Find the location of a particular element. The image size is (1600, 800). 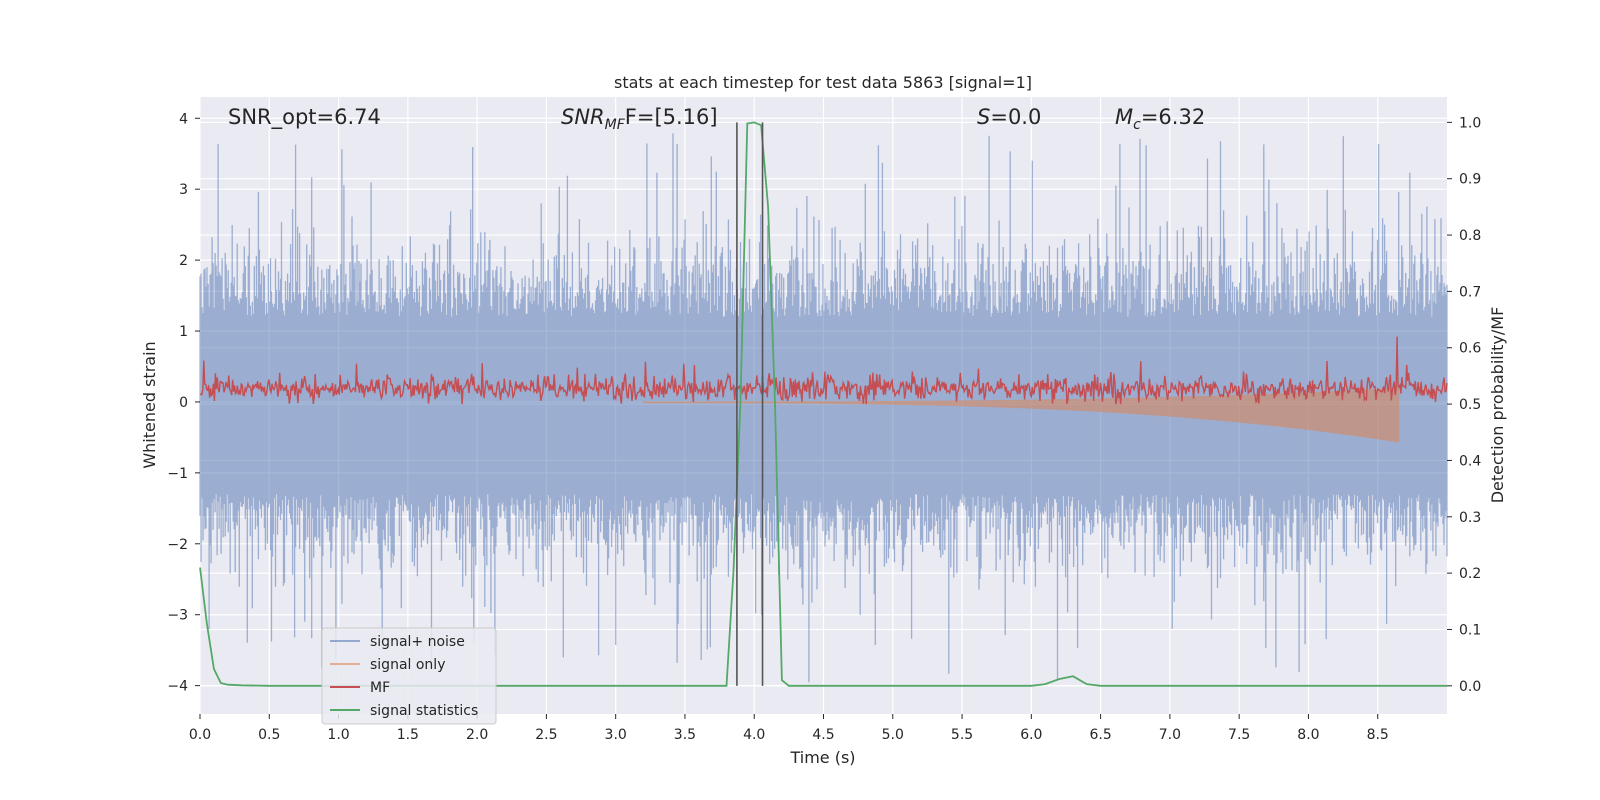

y-right-tick-label: 1.0 is located at coordinates (1470, 123).